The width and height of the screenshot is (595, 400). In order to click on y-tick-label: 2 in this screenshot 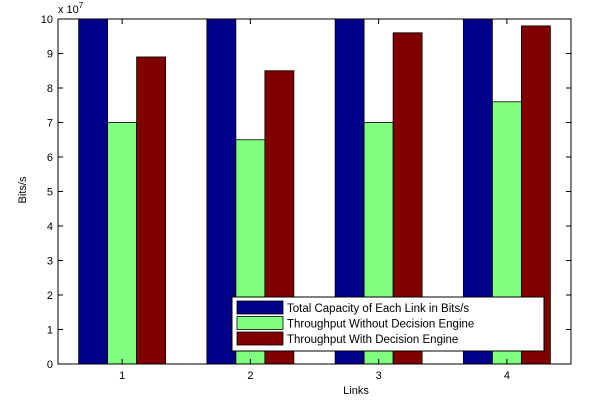, I will do `click(50, 296)`.